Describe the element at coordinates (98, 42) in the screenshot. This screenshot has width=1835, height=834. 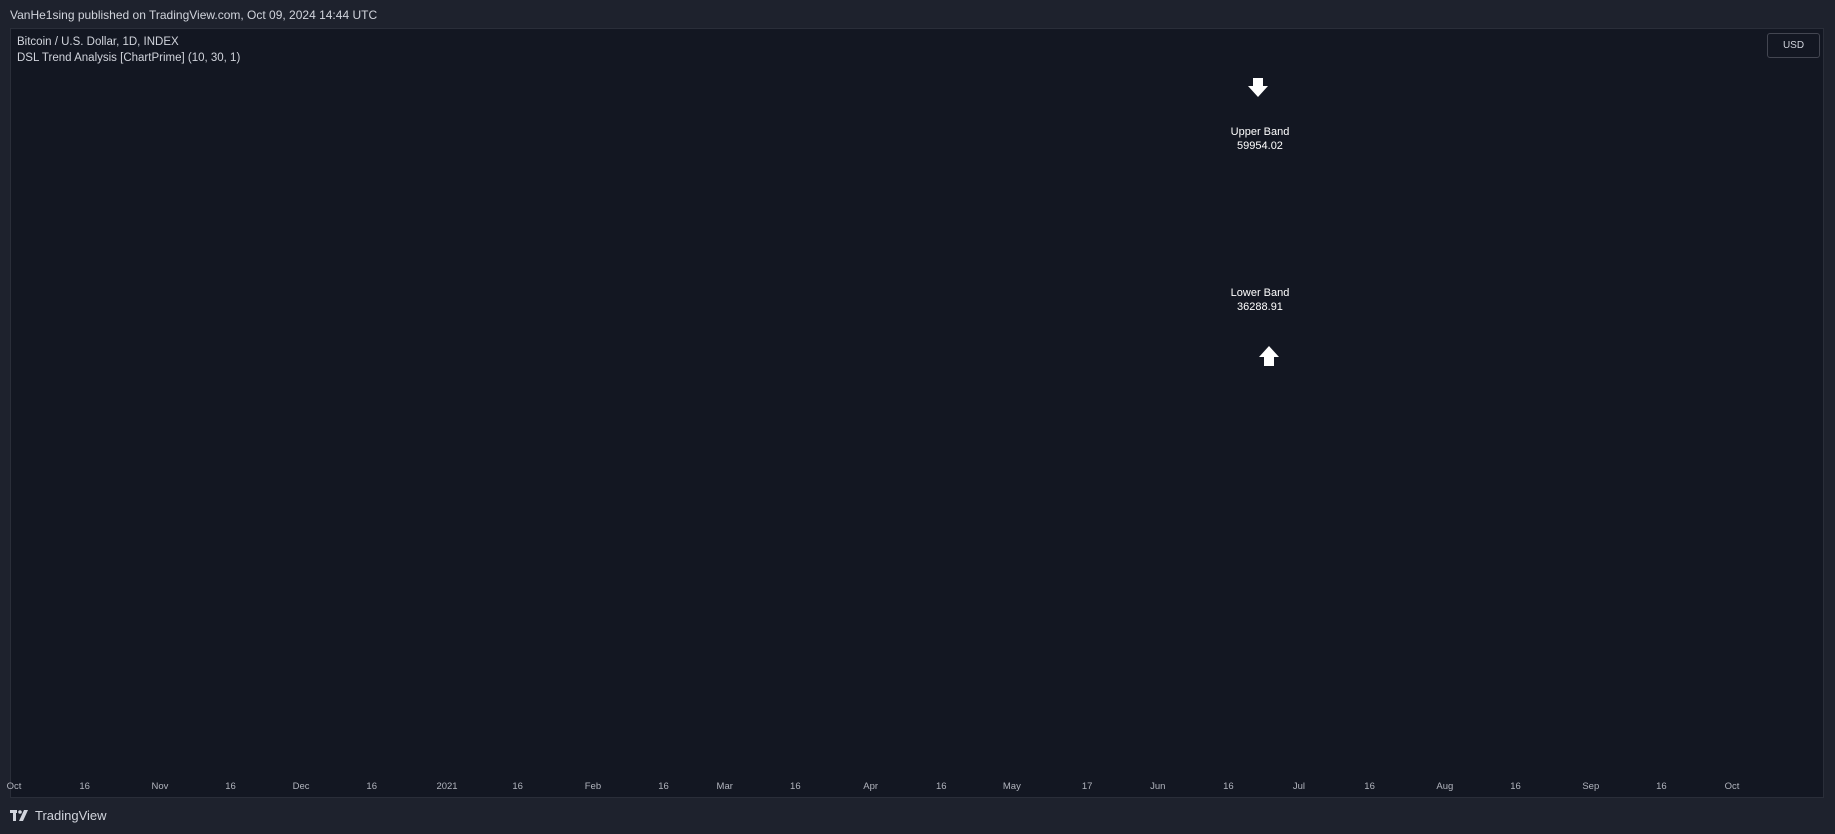
I see `symbol-title: Bitcoin / U.S. Dollar, 1D, INDEX` at that location.